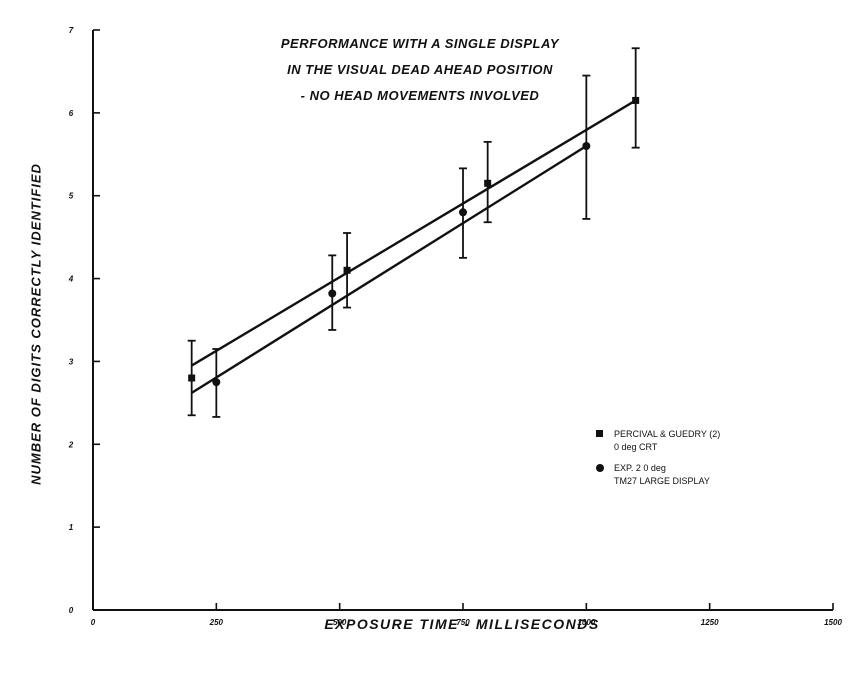  Describe the element at coordinates (420, 69) in the screenshot. I see `chart-title-line-2: IN THE VISUAL DEAD AHEAD POSITION` at that location.